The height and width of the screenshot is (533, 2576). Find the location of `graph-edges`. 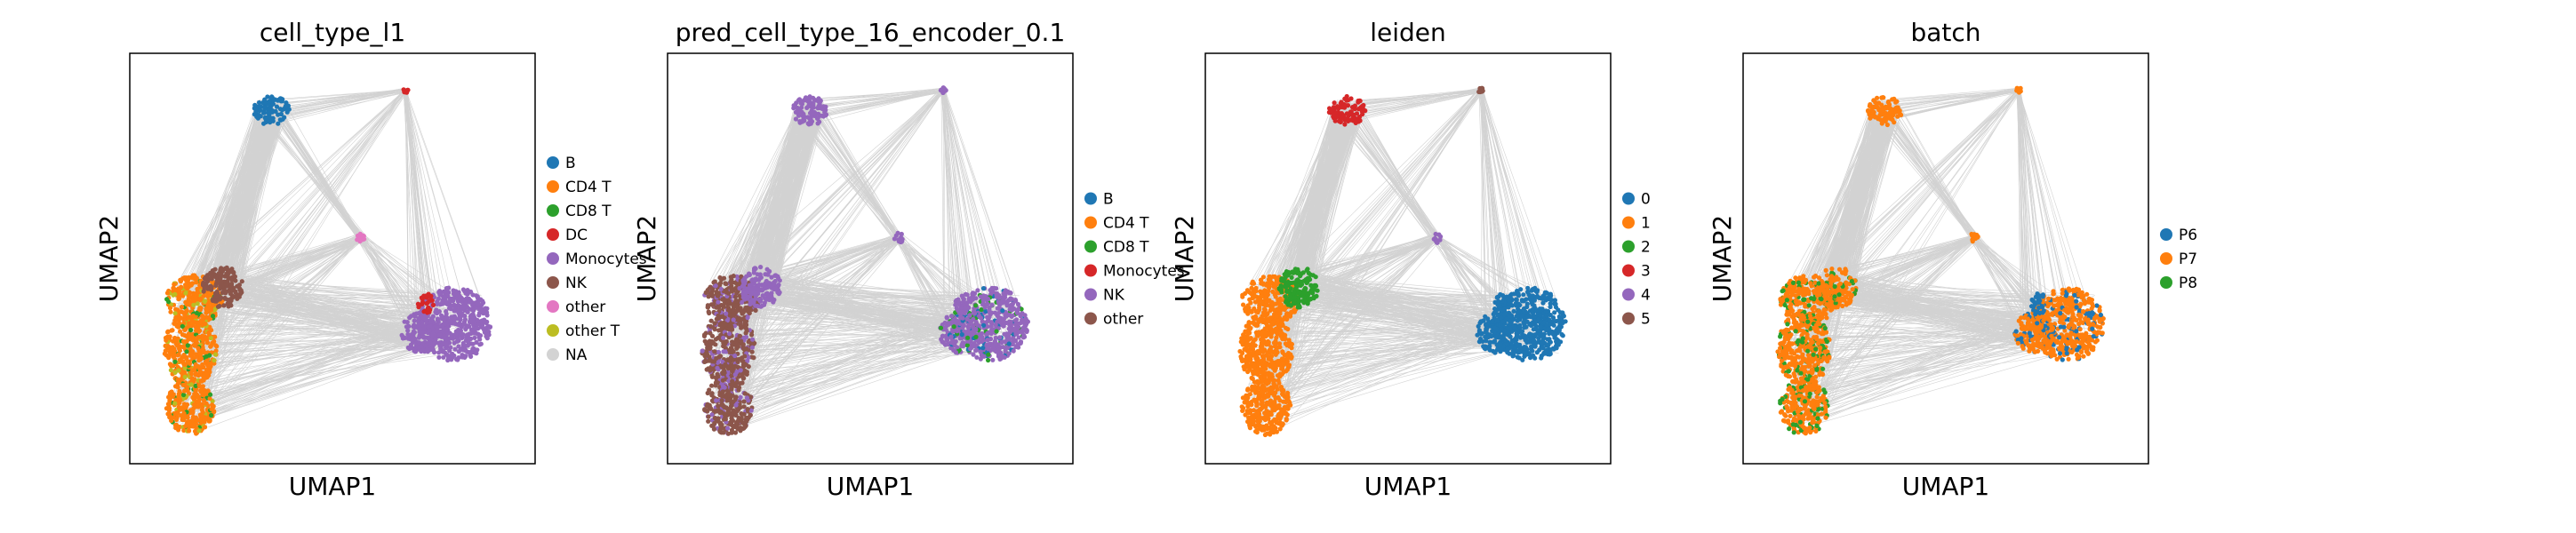

graph-edges is located at coordinates (864, 258).